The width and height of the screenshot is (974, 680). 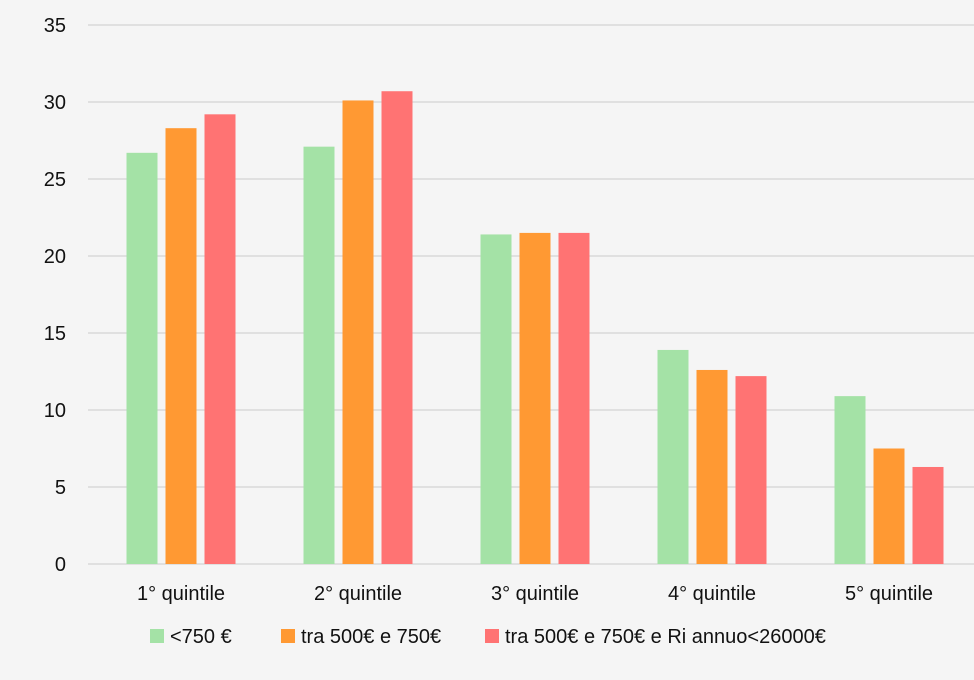 I want to click on bar-series1-q5, so click(x=850, y=480).